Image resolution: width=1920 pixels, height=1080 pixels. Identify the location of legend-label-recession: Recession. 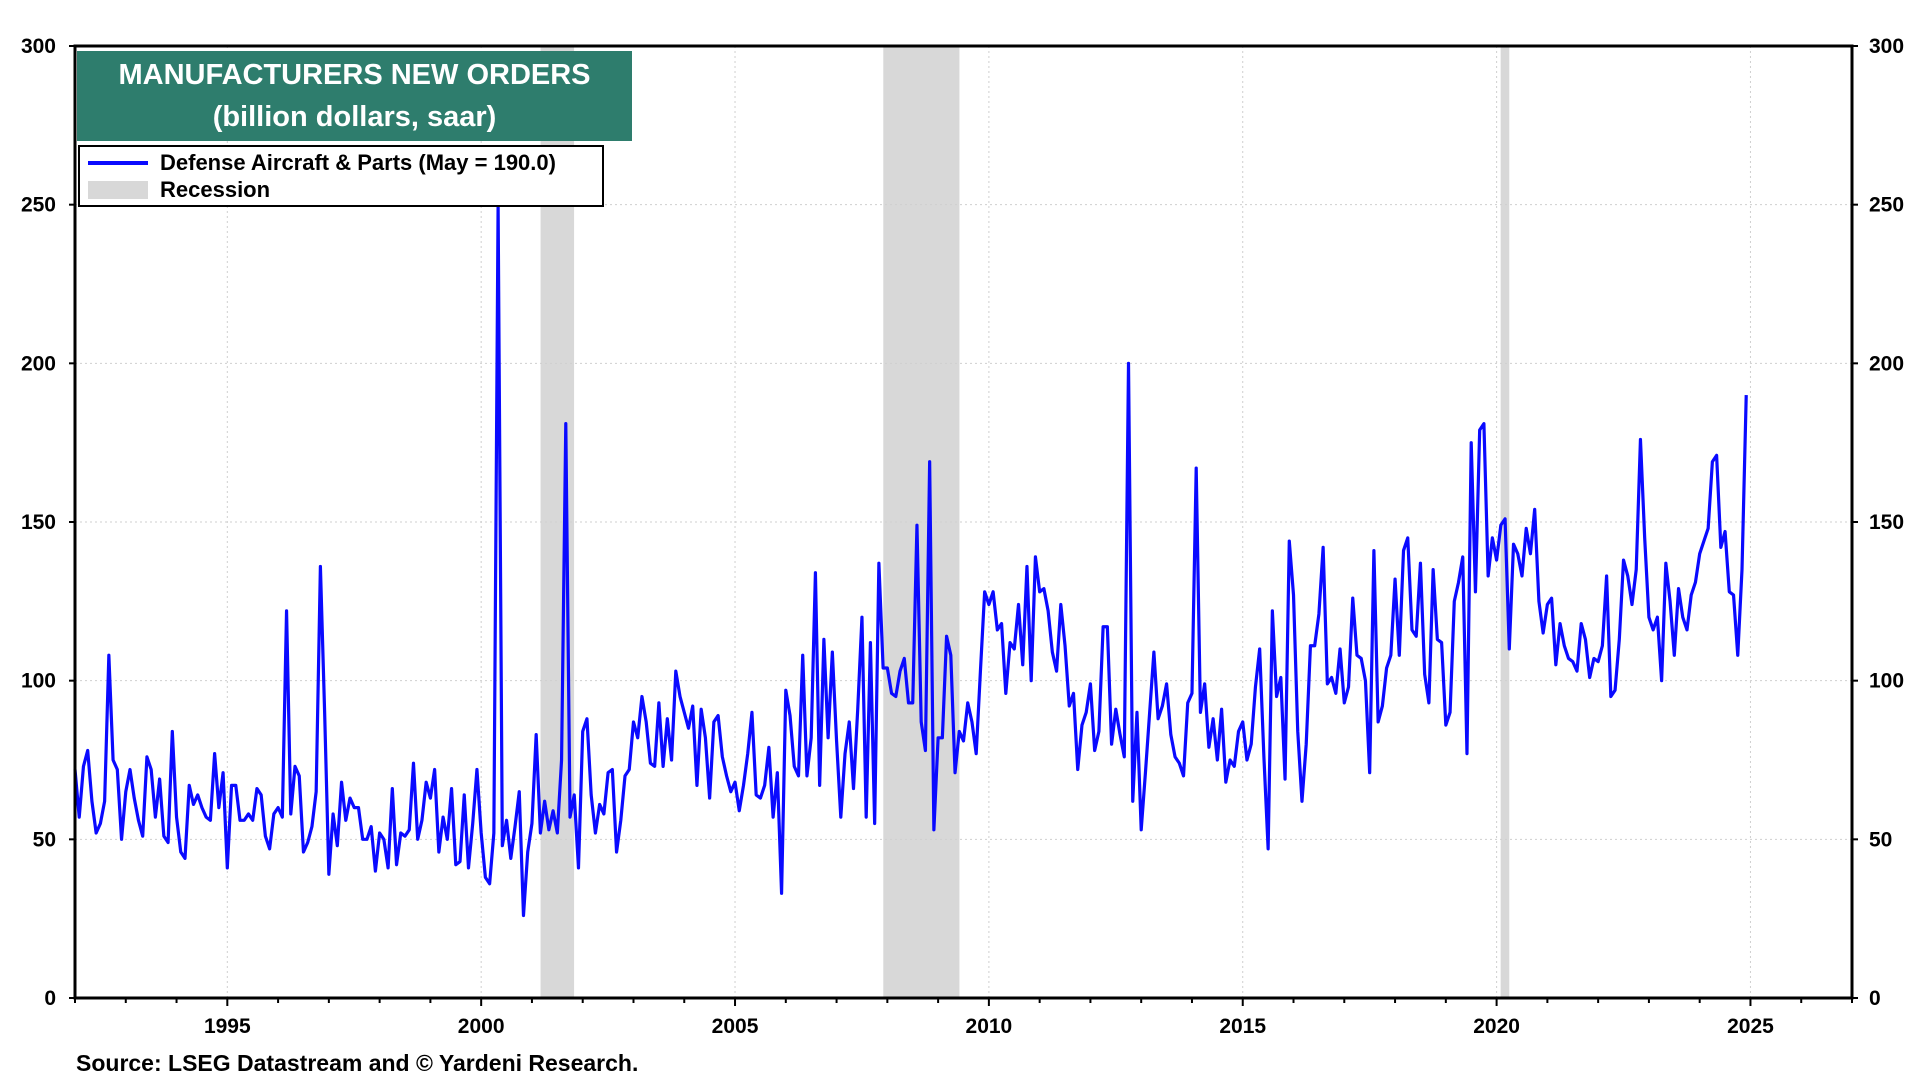
(215, 189).